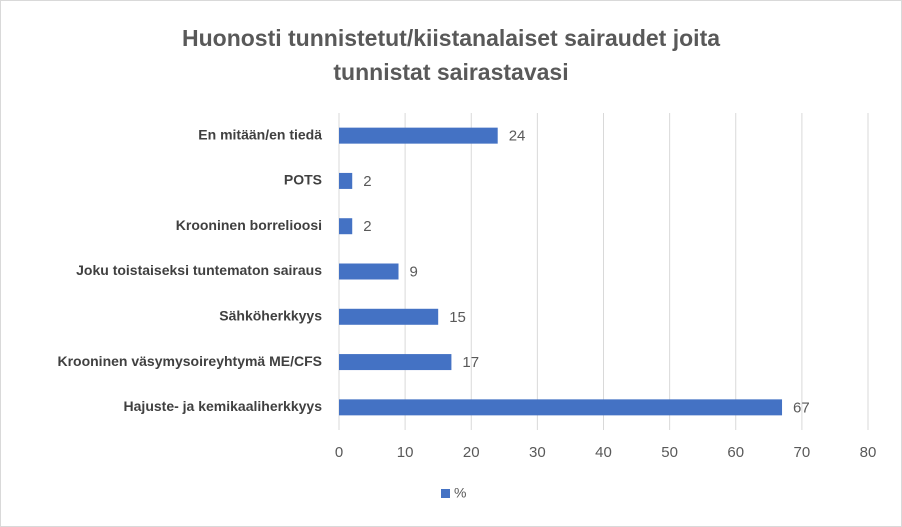  Describe the element at coordinates (801, 407) in the screenshot. I see `value-label: 67` at that location.